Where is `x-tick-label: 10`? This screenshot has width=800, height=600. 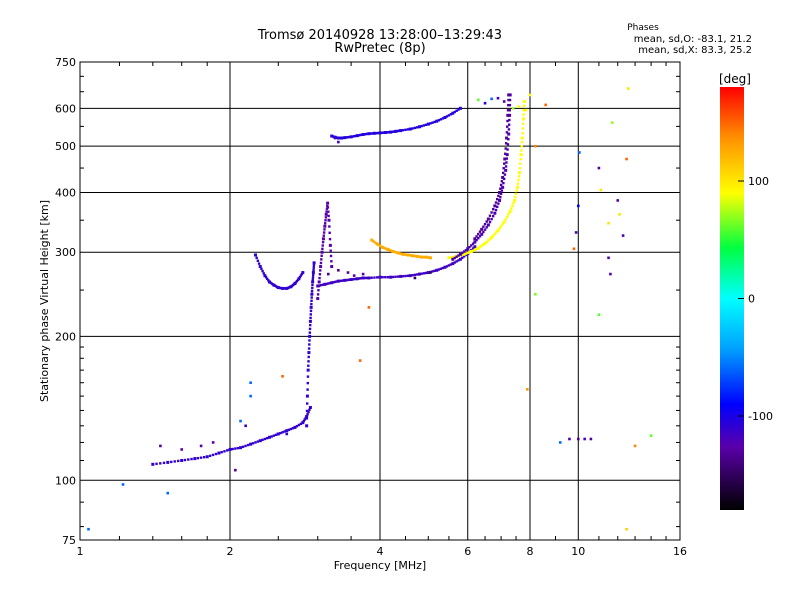
x-tick-label: 10 is located at coordinates (578, 551).